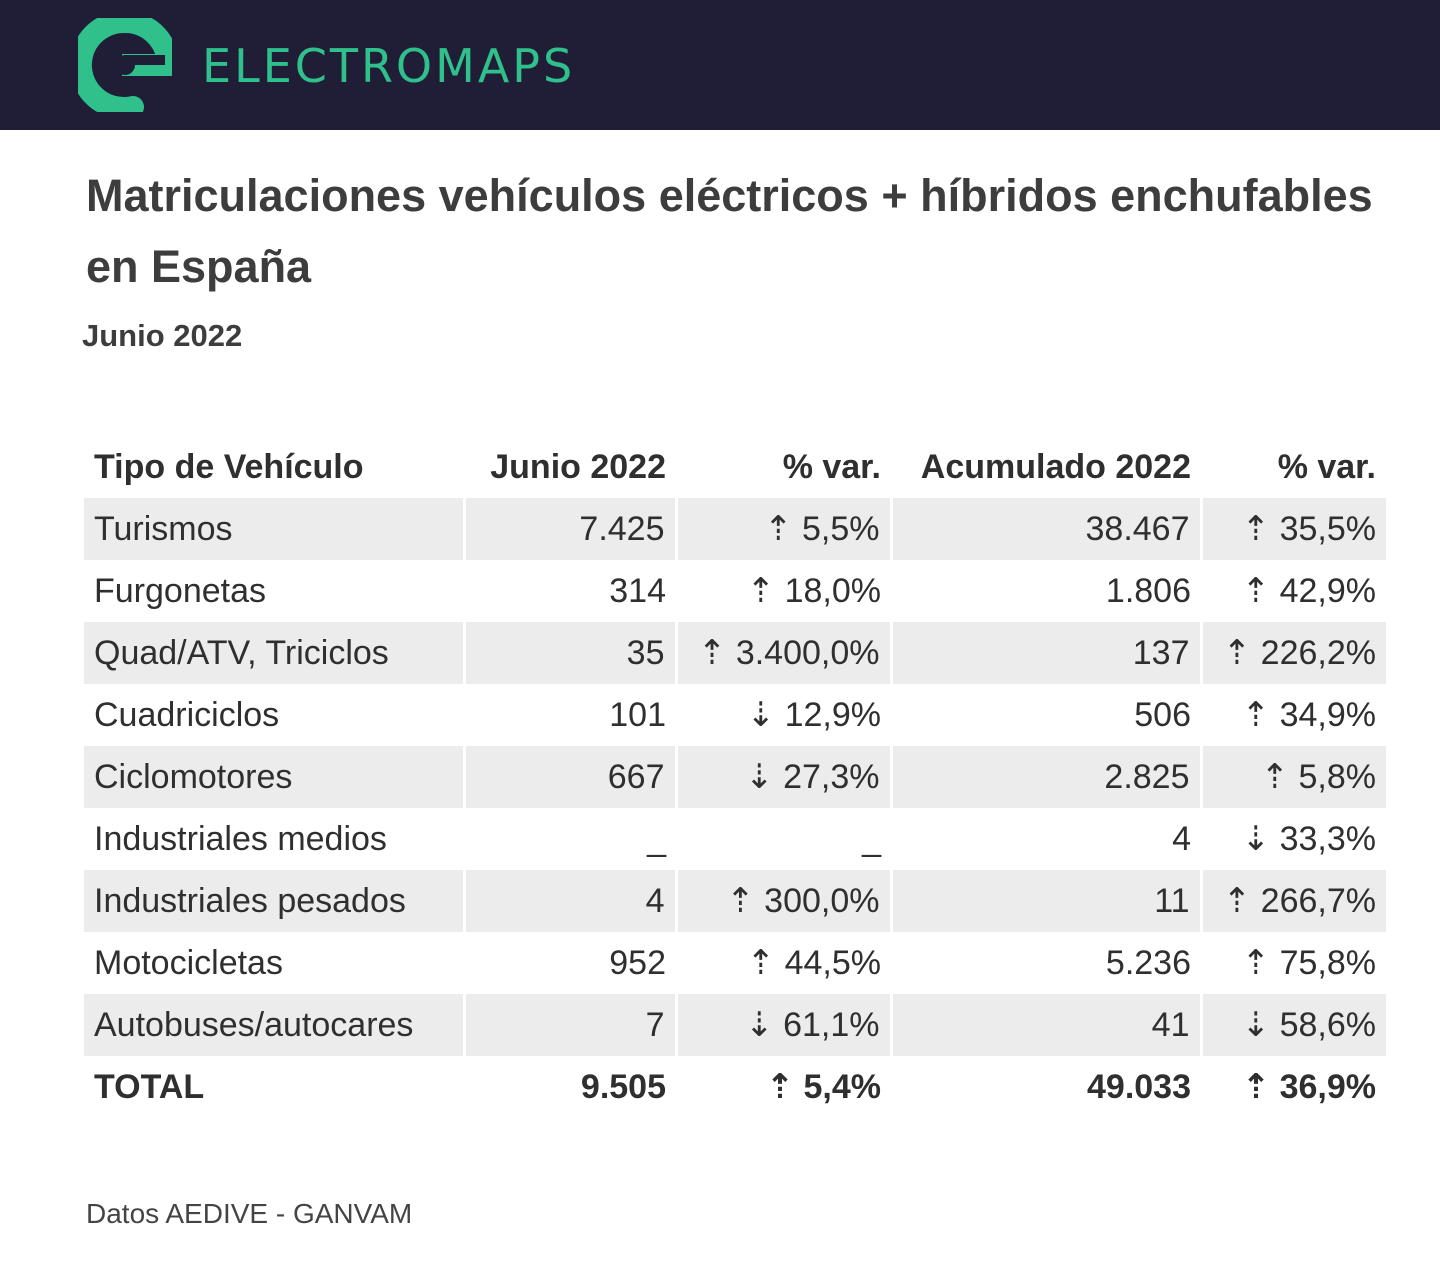 The image size is (1440, 1288). I want to click on header-bar: ELECTROMAPS, so click(720, 65).